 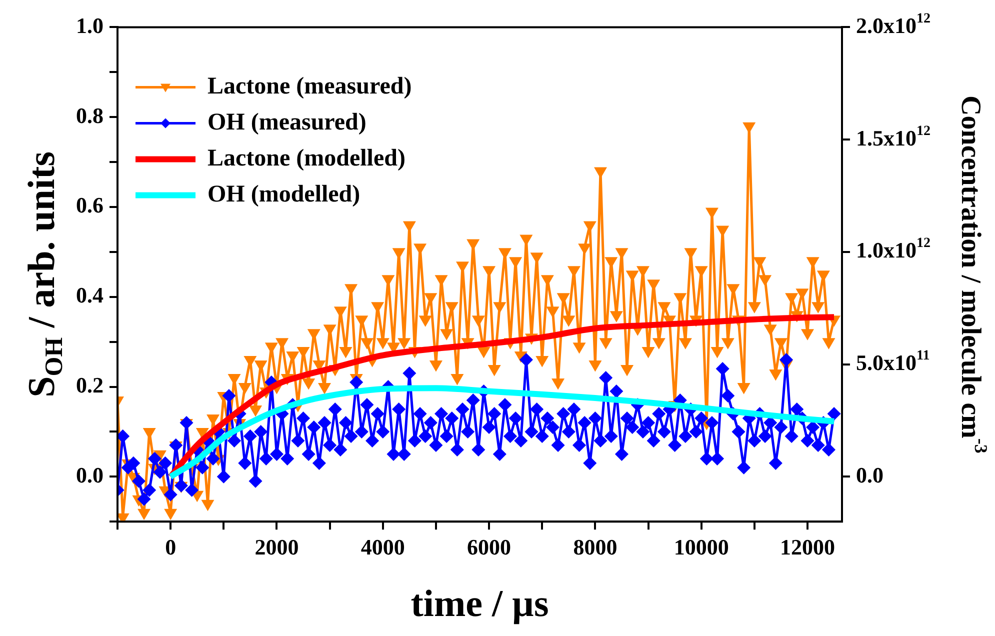 What do you see at coordinates (90, 25) in the screenshot?
I see `y-tick-label: 1.0` at bounding box center [90, 25].